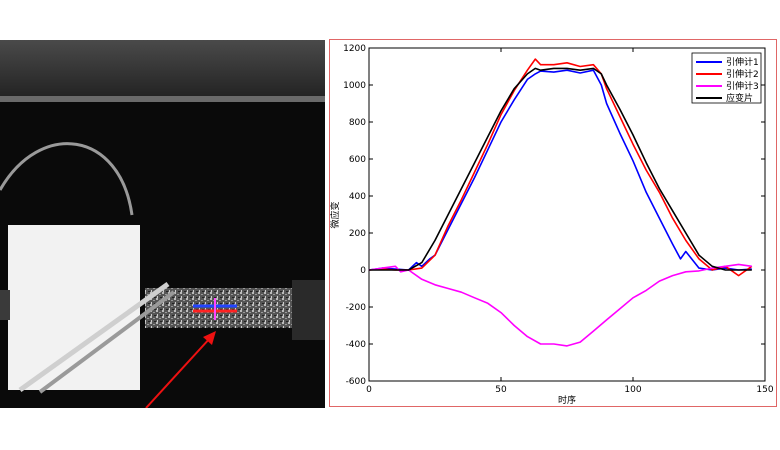 This screenshot has height=450, width=780. Describe the element at coordinates (501, 390) in the screenshot. I see `x-tick-label: 50` at that location.